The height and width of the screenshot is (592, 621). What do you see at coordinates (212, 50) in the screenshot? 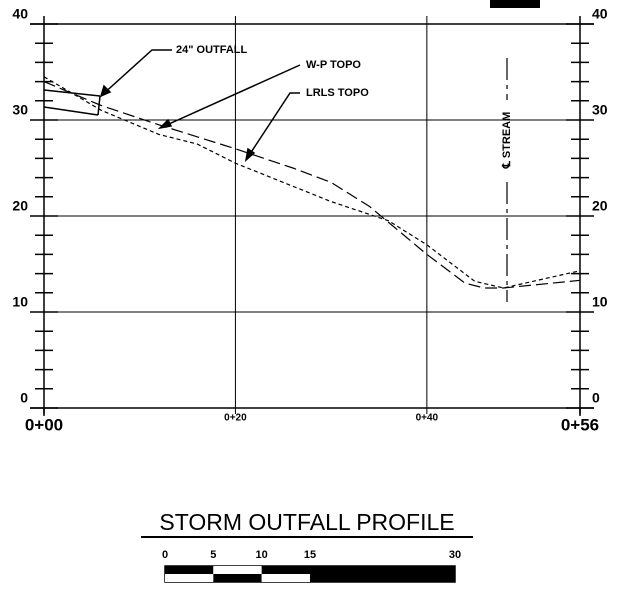
I see `annotation: 24" OUTFALL` at bounding box center [212, 50].